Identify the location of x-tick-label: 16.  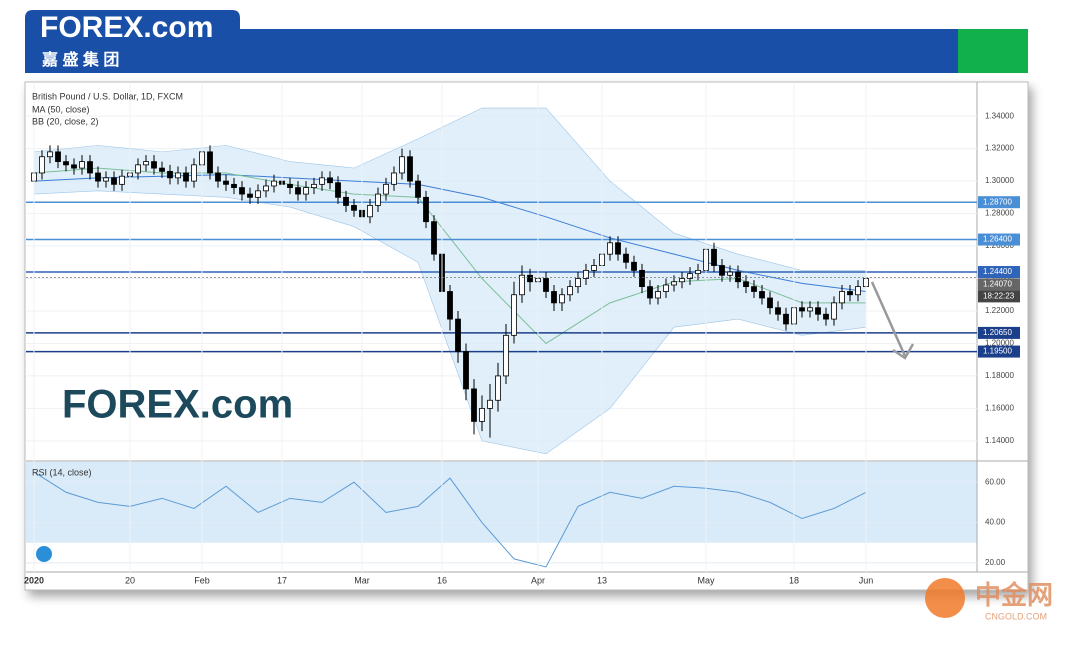
(442, 580).